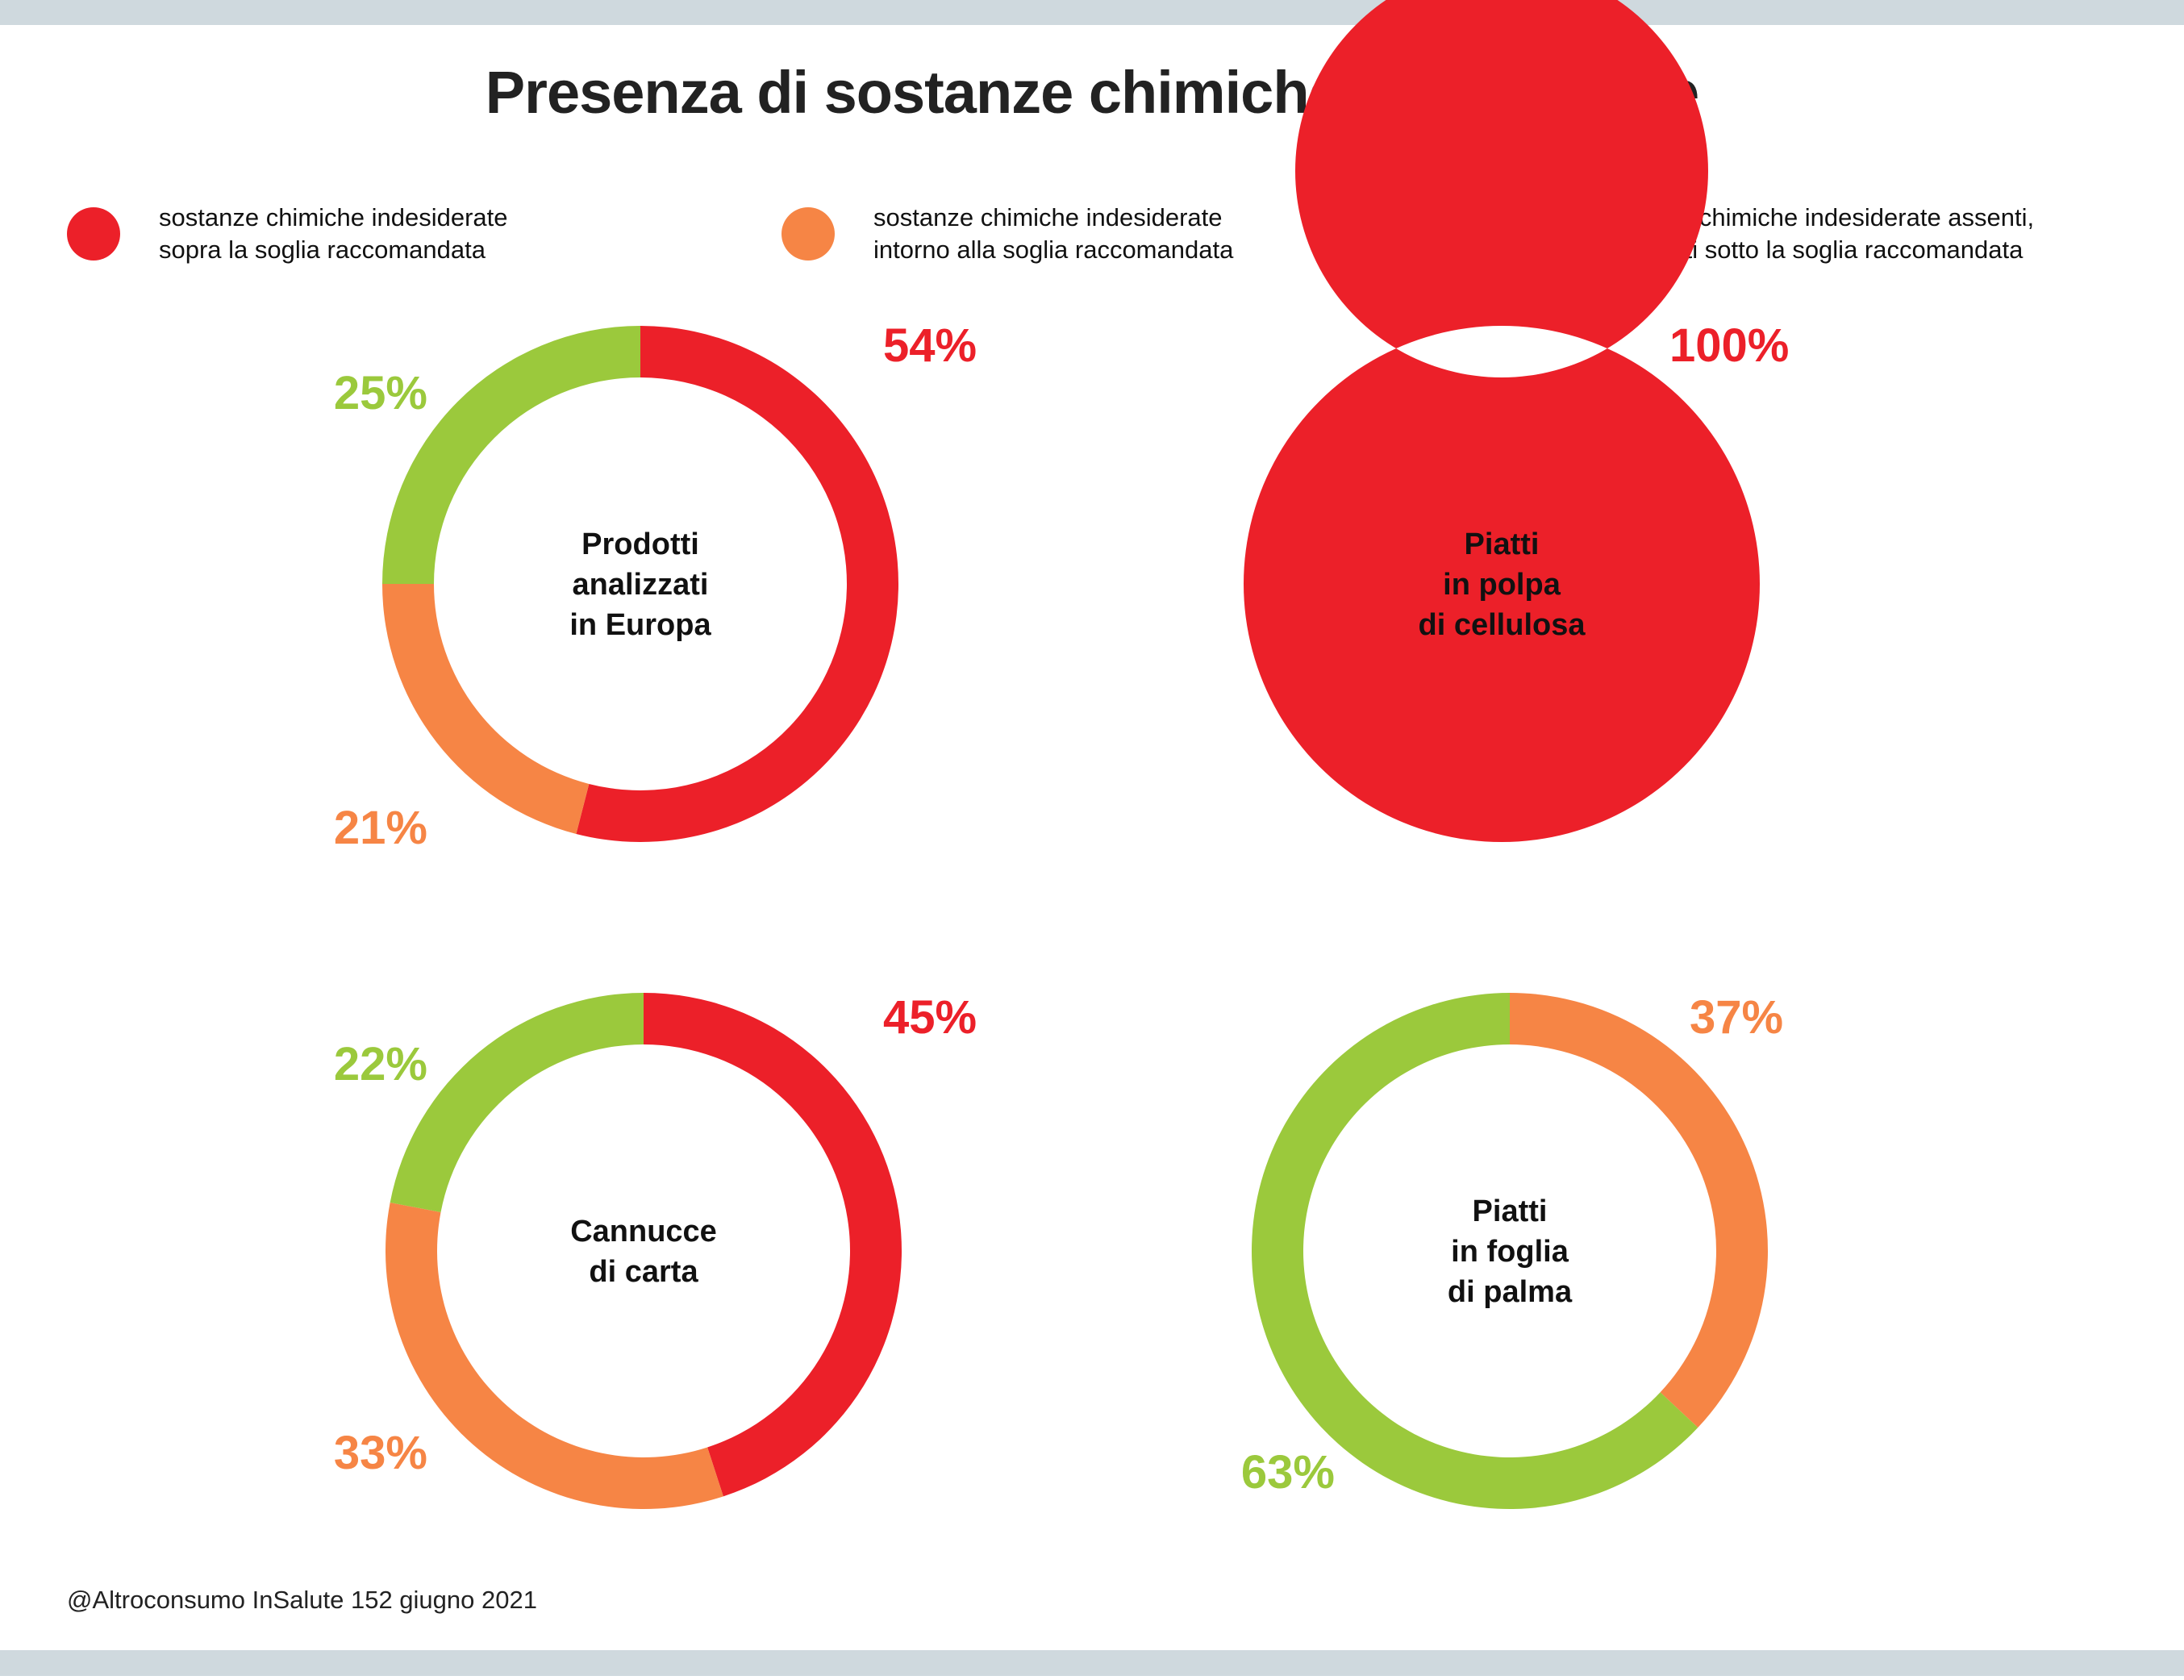 Image resolution: width=2184 pixels, height=1680 pixels. Describe the element at coordinates (380, 1453) in the screenshot. I see `slice-label-around: 33%` at that location.